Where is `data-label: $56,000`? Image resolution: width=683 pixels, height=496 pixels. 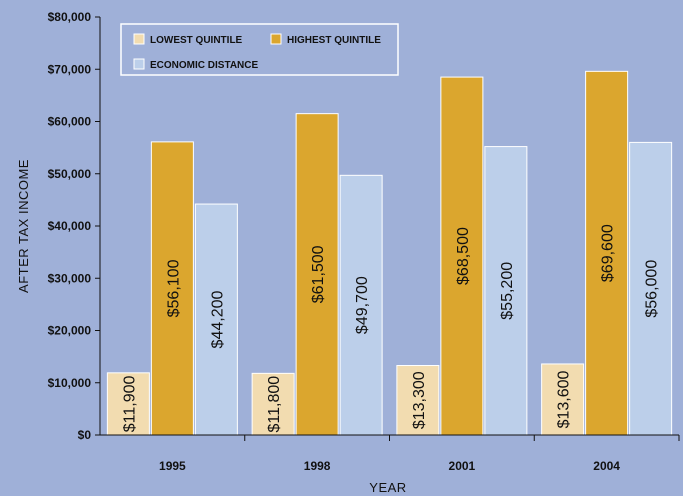 data-label: $56,000 is located at coordinates (652, 289).